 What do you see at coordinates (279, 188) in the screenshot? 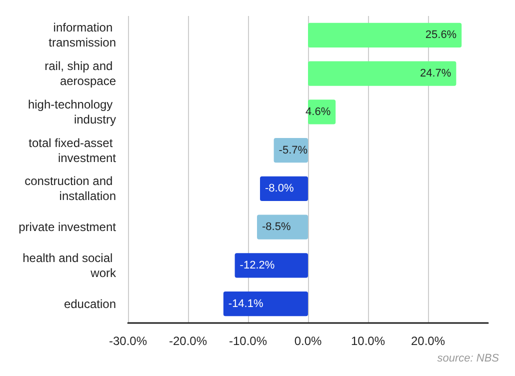
I see `data-label: -8.0%` at bounding box center [279, 188].